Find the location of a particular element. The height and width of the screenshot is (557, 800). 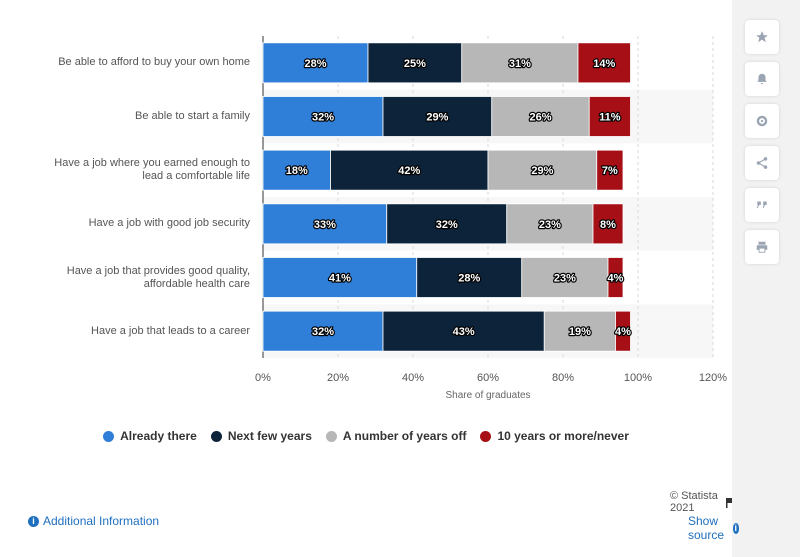

print-button is located at coordinates (762, 247).